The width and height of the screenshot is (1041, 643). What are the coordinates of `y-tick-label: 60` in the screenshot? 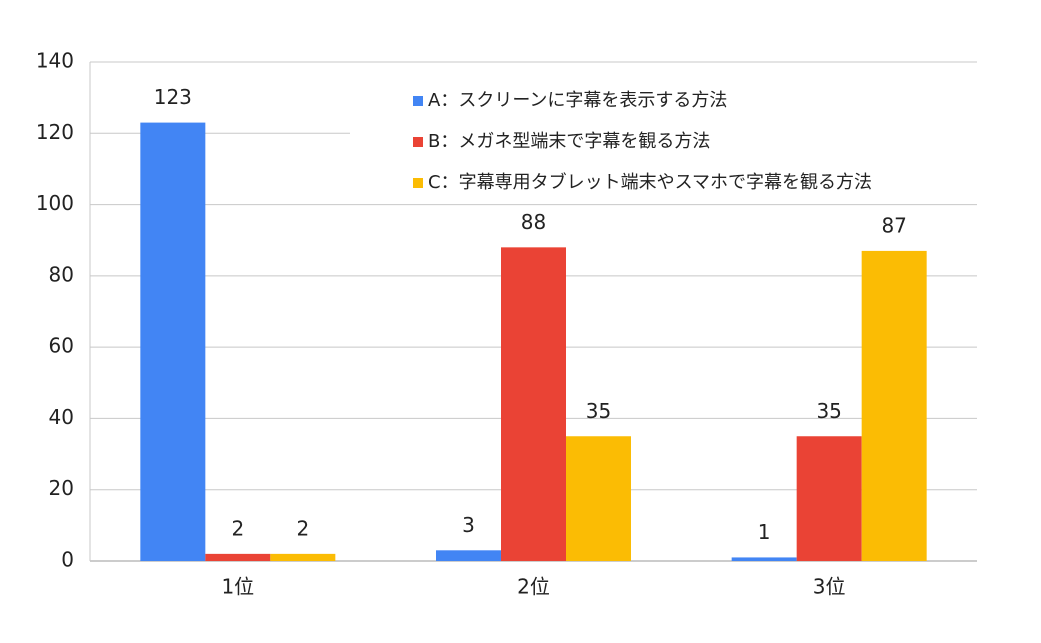 It's located at (61, 346).